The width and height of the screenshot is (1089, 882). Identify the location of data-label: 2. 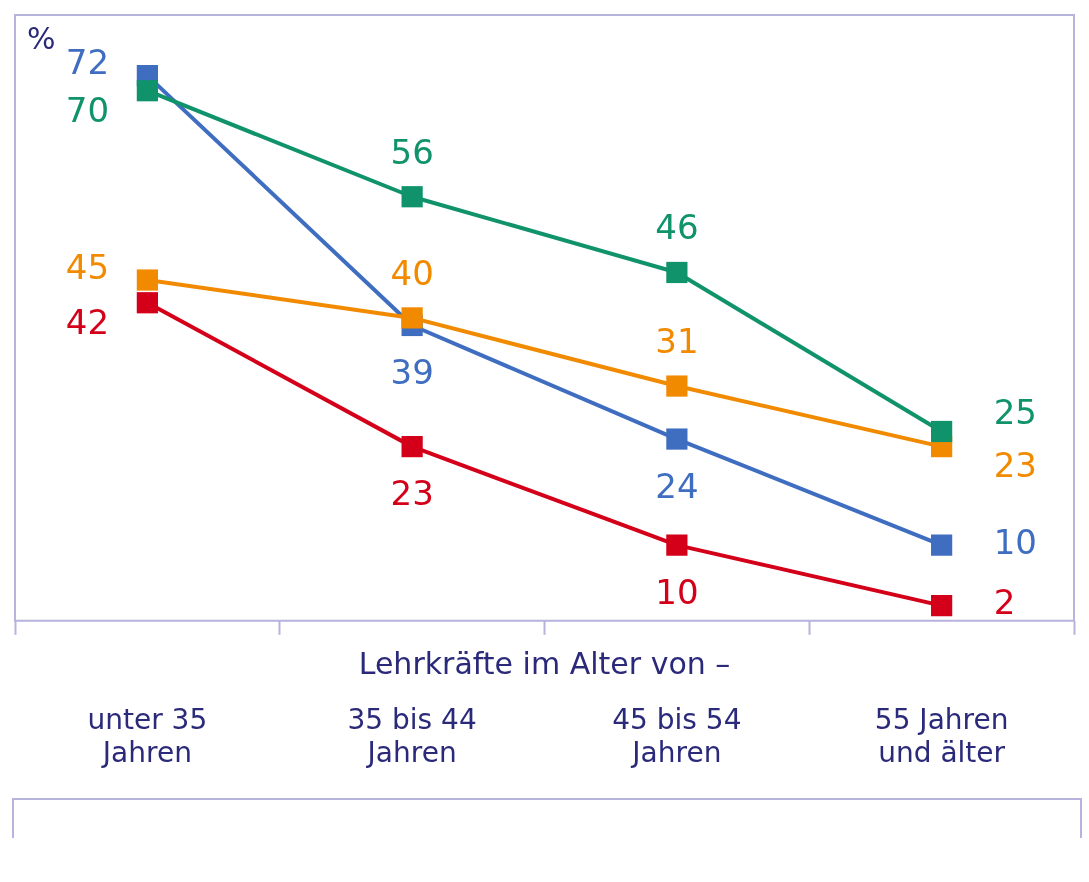
(1004, 602).